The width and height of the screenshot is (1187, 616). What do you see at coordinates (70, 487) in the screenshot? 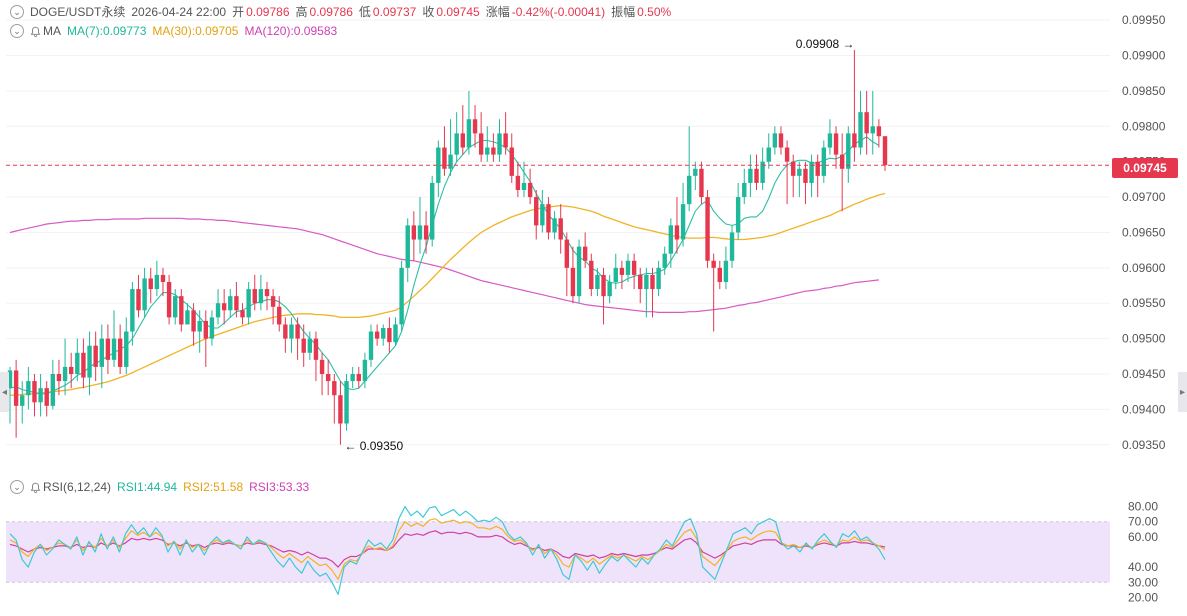
I see `rsi-indicator-toggle: RSI(6,12,24)` at bounding box center [70, 487].